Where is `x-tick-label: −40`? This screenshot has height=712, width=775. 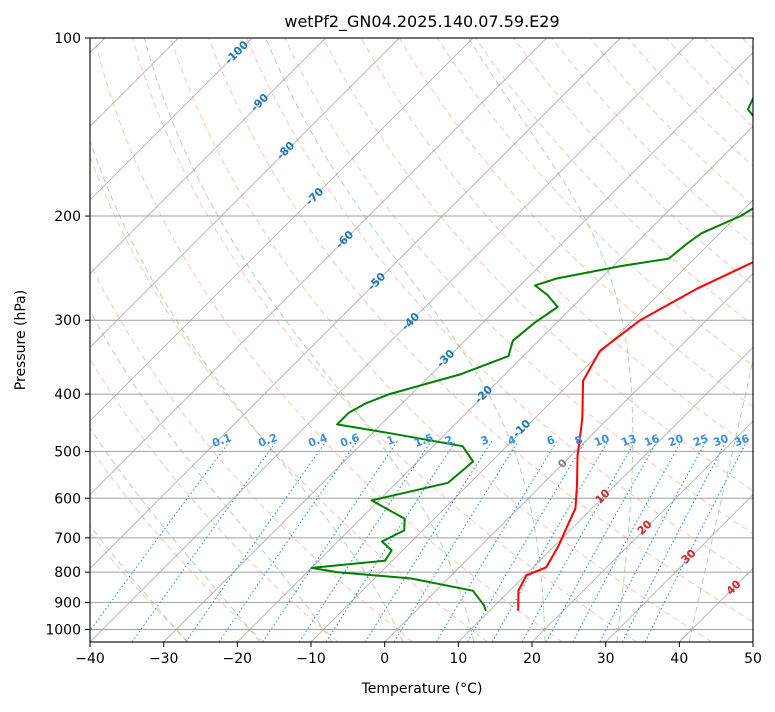 x-tick-label: −40 is located at coordinates (90, 659).